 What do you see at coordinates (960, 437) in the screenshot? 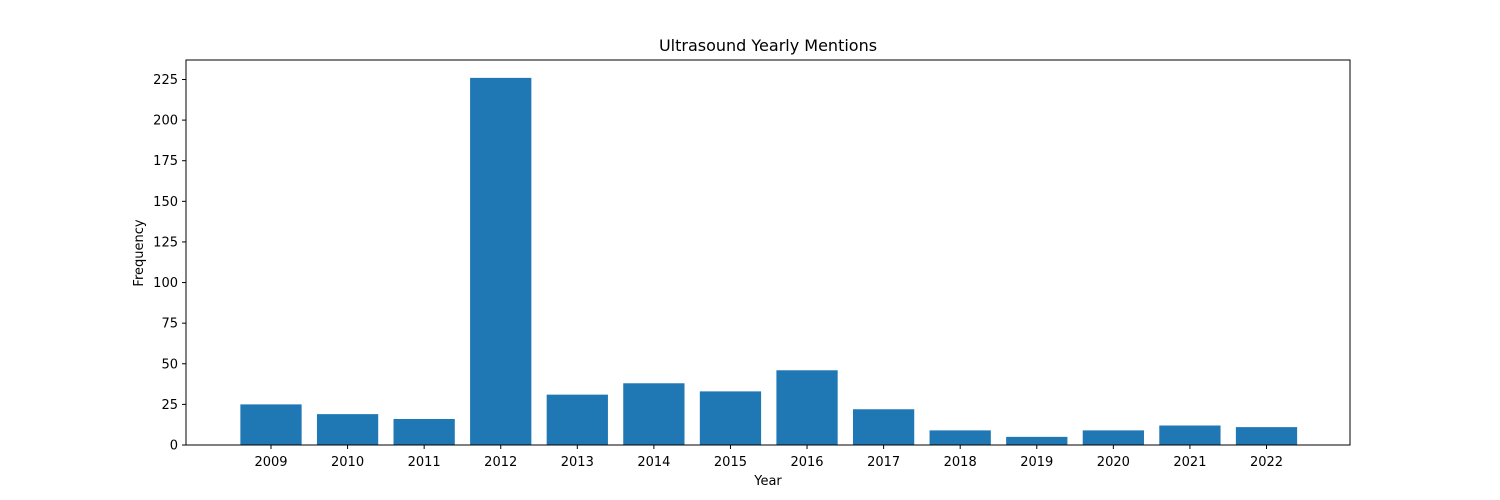
I see `bar-2018` at bounding box center [960, 437].